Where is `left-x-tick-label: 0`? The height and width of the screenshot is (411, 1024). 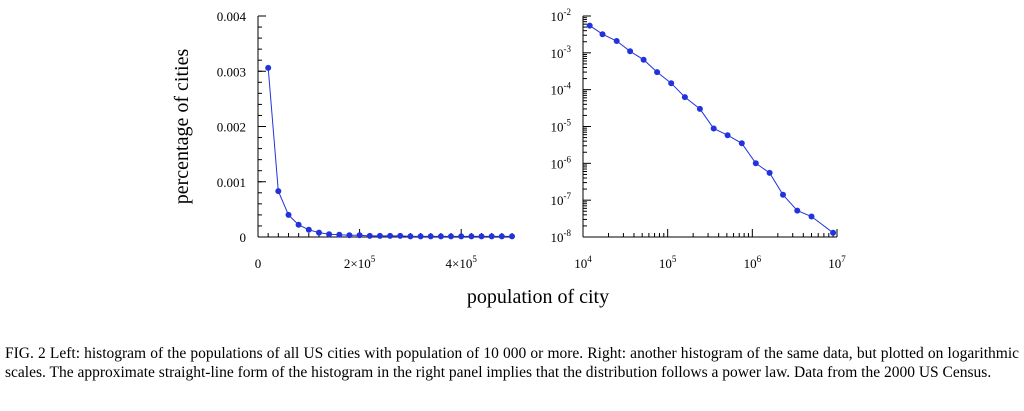 left-x-tick-label: 0 is located at coordinates (258, 263).